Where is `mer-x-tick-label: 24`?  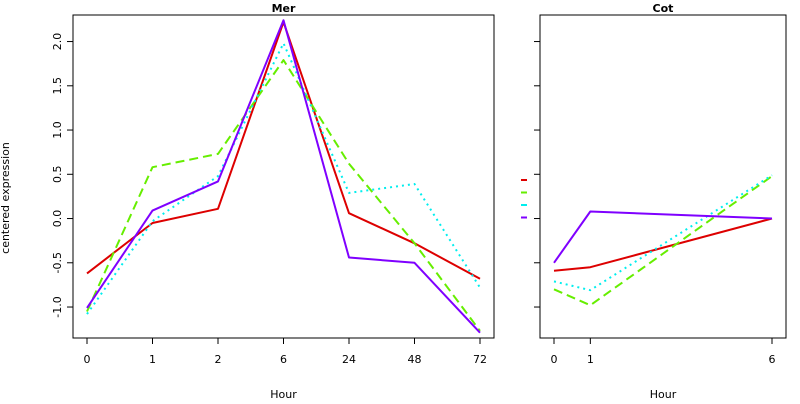
mer-x-tick-label: 24 is located at coordinates (349, 359).